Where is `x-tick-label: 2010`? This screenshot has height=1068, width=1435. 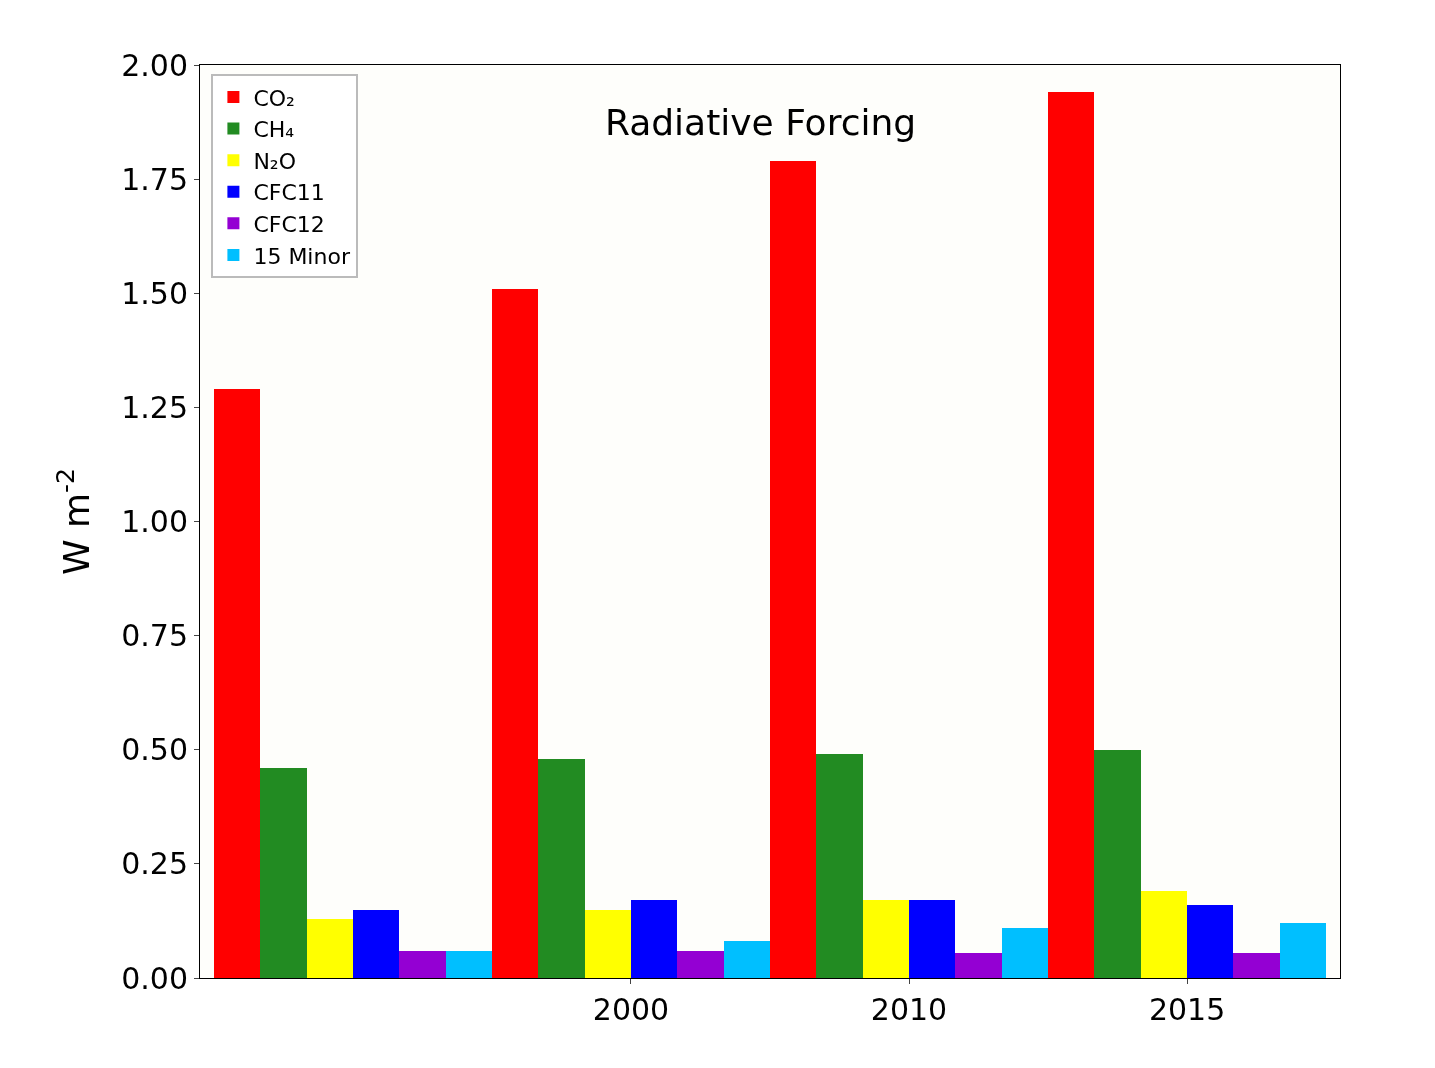 x-tick-label: 2010 is located at coordinates (909, 1009).